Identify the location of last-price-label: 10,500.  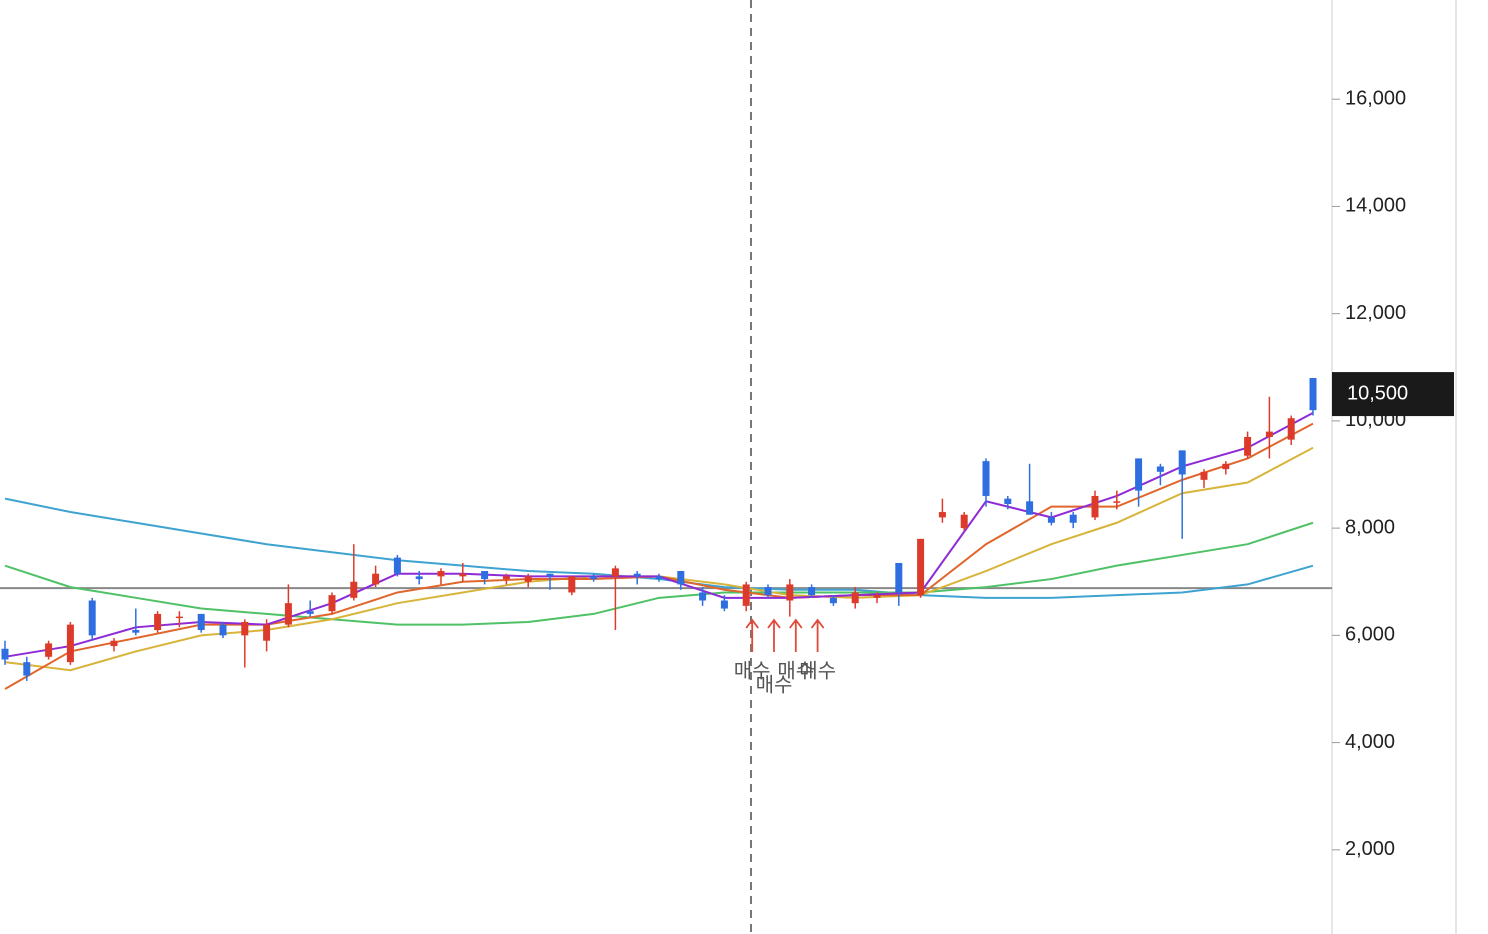
(1377, 393).